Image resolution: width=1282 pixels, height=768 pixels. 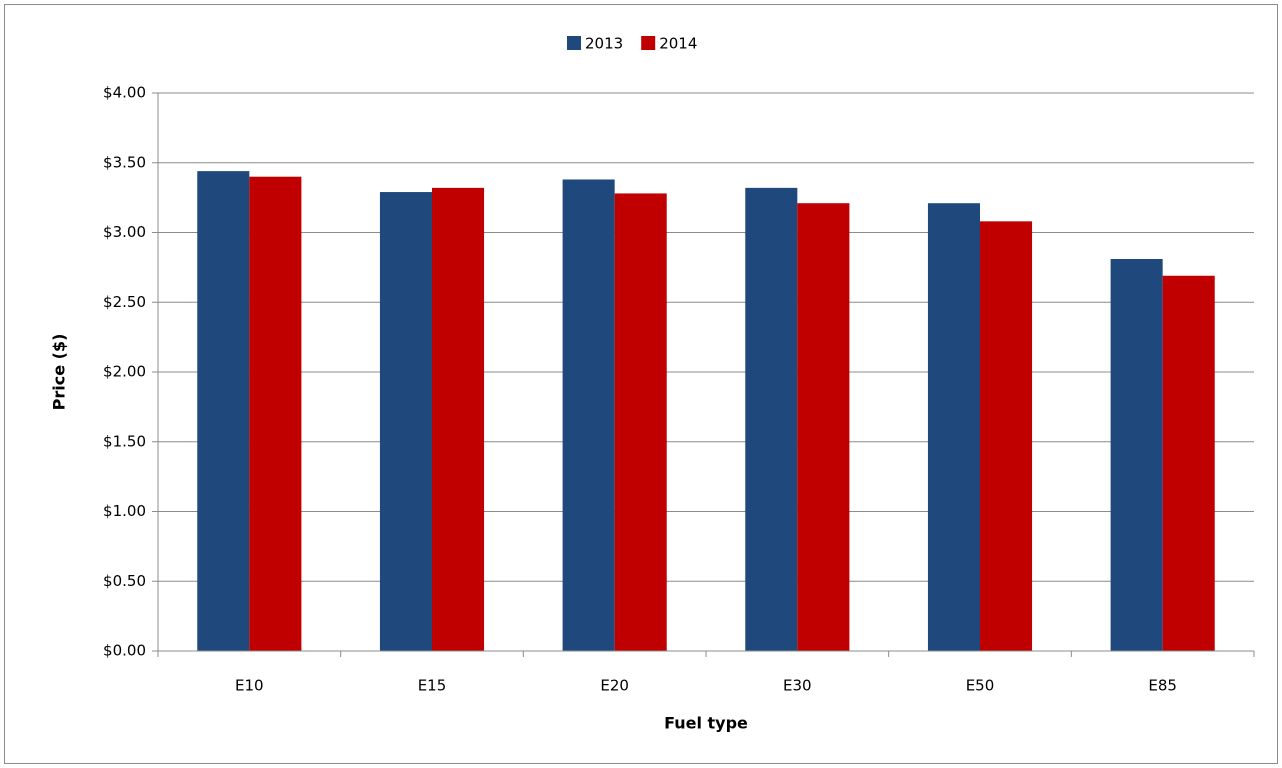 I want to click on legend-label: 2013, so click(x=604, y=44).